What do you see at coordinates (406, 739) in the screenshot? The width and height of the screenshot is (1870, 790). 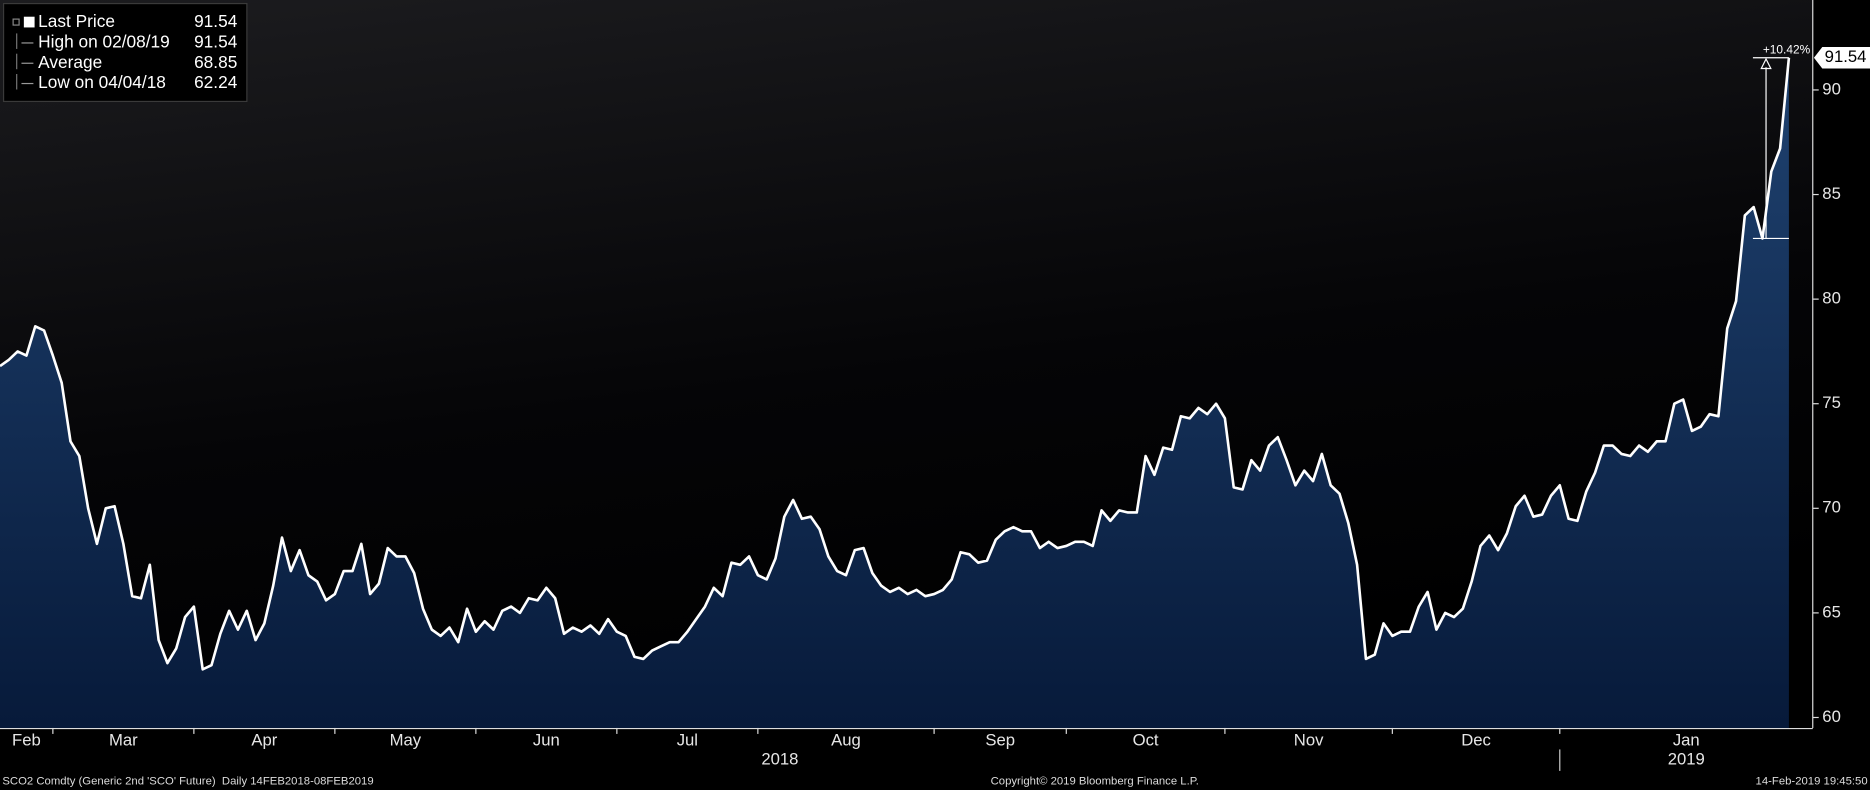 I see `x-tick-label: May` at bounding box center [406, 739].